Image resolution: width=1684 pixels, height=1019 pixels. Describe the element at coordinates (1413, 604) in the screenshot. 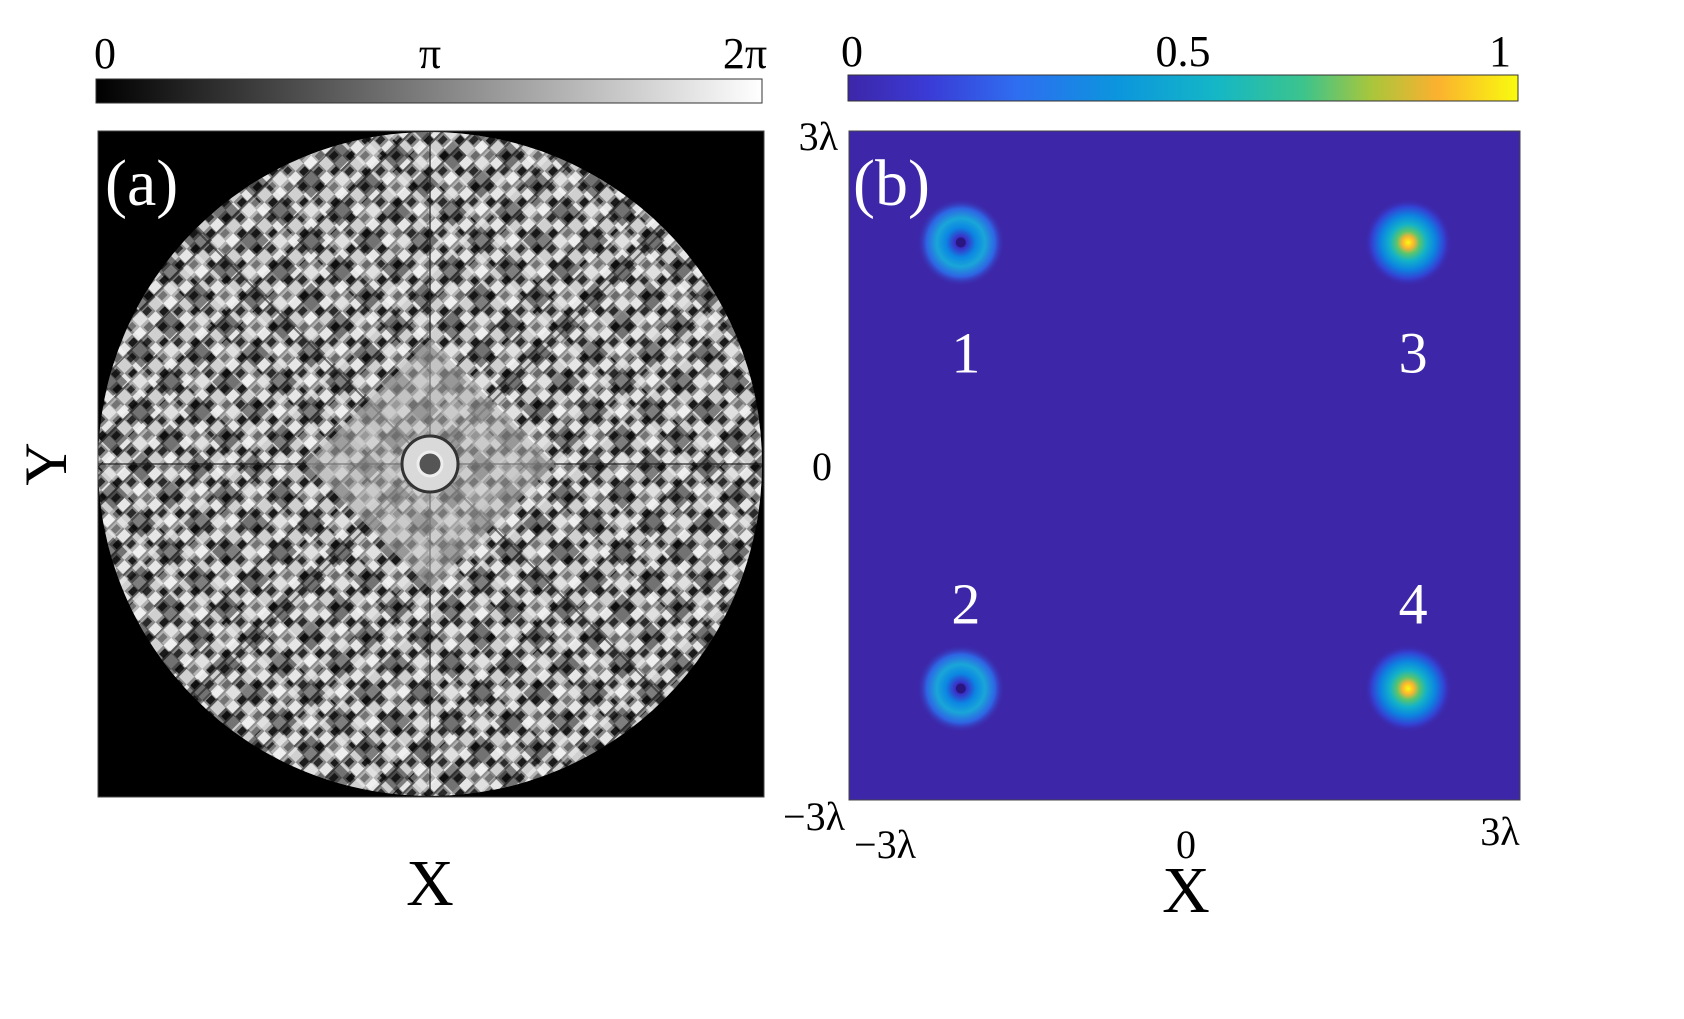

I see `spot-label-4: 4` at that location.